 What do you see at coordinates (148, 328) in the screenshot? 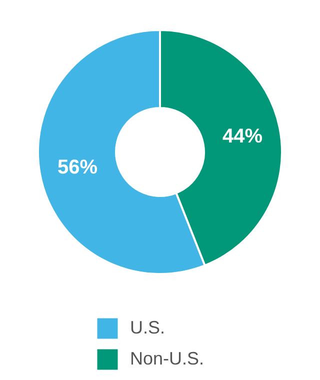
I see `legend-label: U.S.` at bounding box center [148, 328].